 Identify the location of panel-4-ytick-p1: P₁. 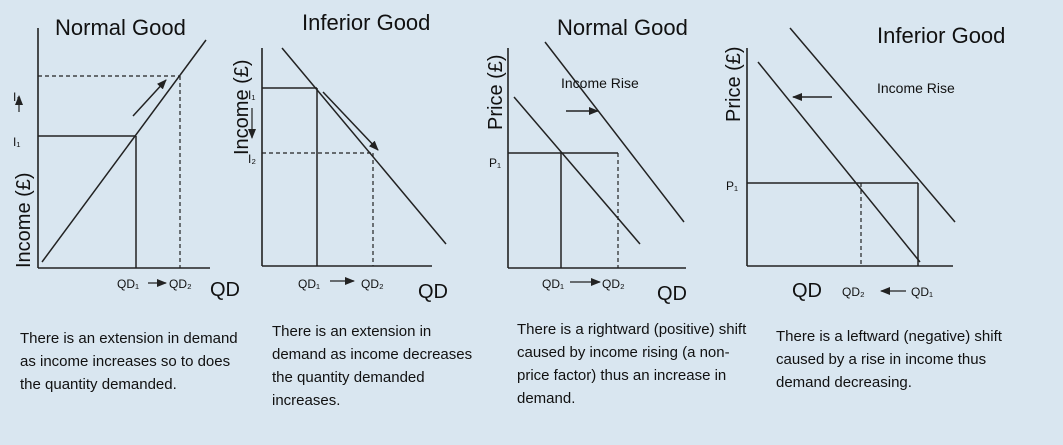
(732, 186).